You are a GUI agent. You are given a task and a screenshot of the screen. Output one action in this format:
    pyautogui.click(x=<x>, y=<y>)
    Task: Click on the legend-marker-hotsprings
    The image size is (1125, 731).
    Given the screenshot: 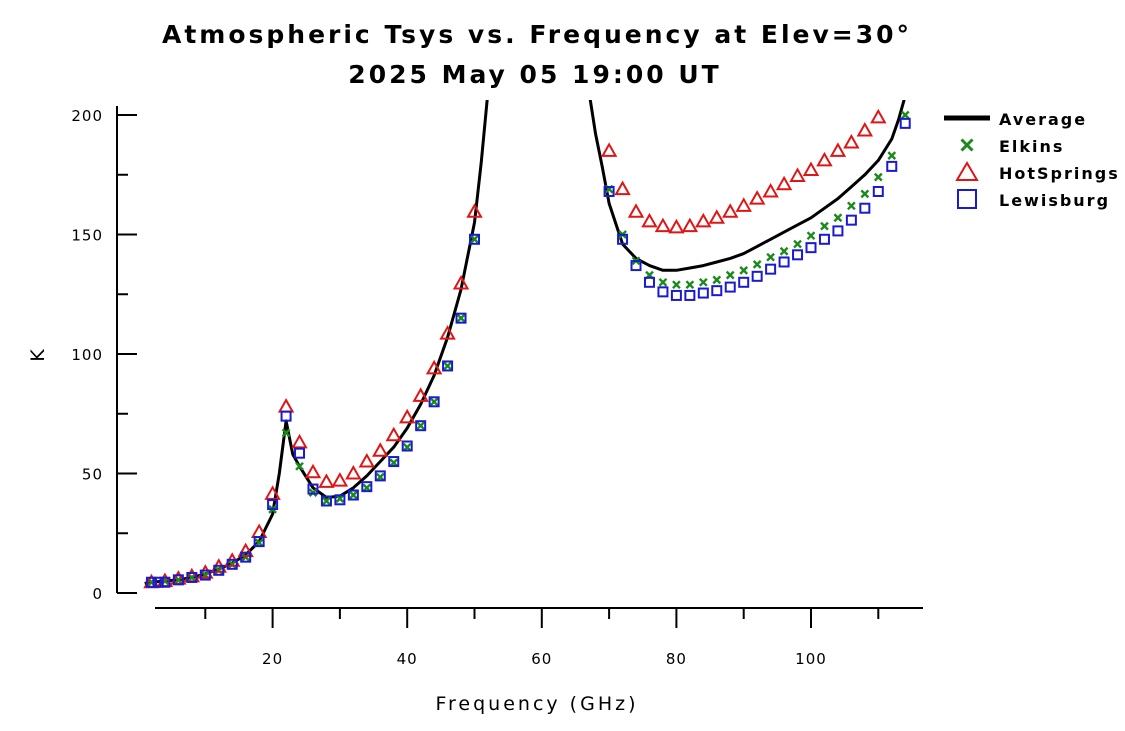 What is the action you would take?
    pyautogui.click(x=967, y=171)
    